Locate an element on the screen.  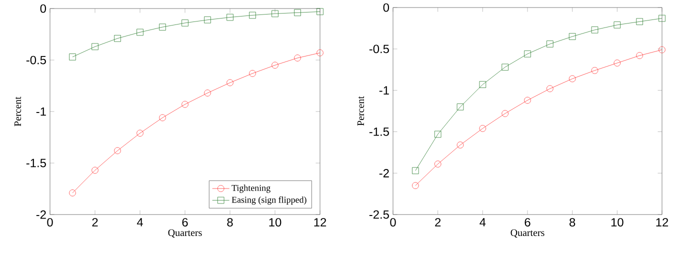
legend-label: Tightening is located at coordinates (251, 189).